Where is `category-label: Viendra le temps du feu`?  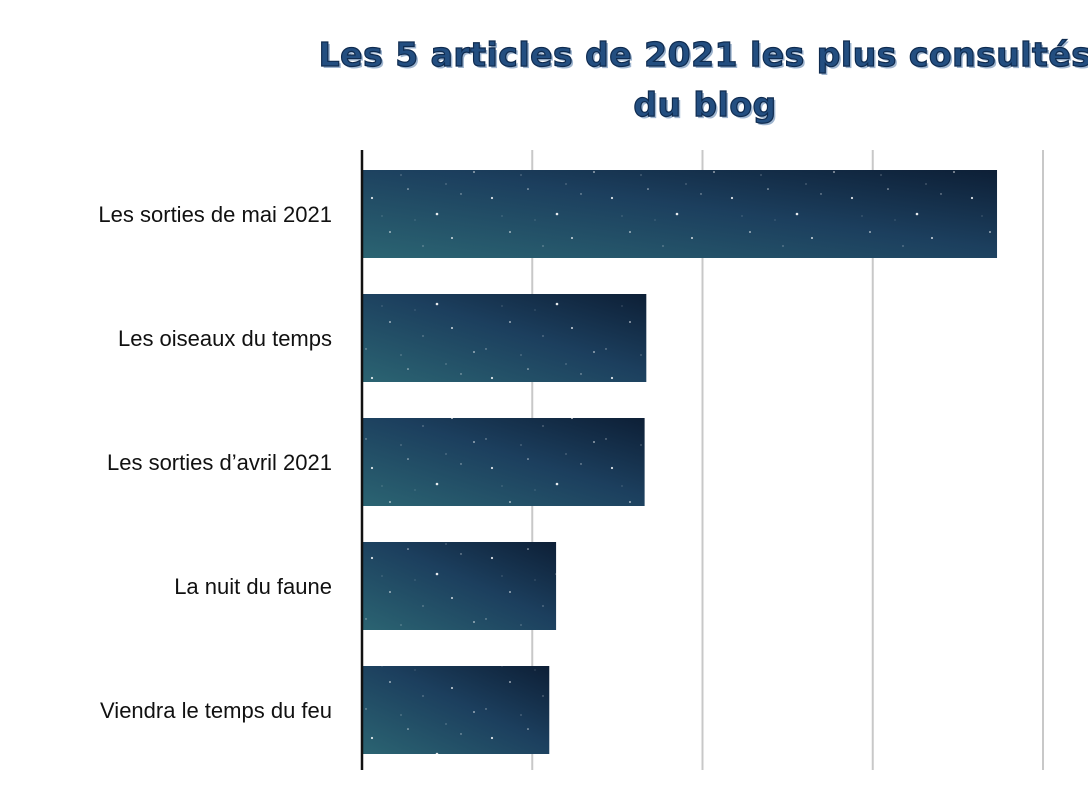
category-label: Viendra le temps du feu is located at coordinates (216, 710).